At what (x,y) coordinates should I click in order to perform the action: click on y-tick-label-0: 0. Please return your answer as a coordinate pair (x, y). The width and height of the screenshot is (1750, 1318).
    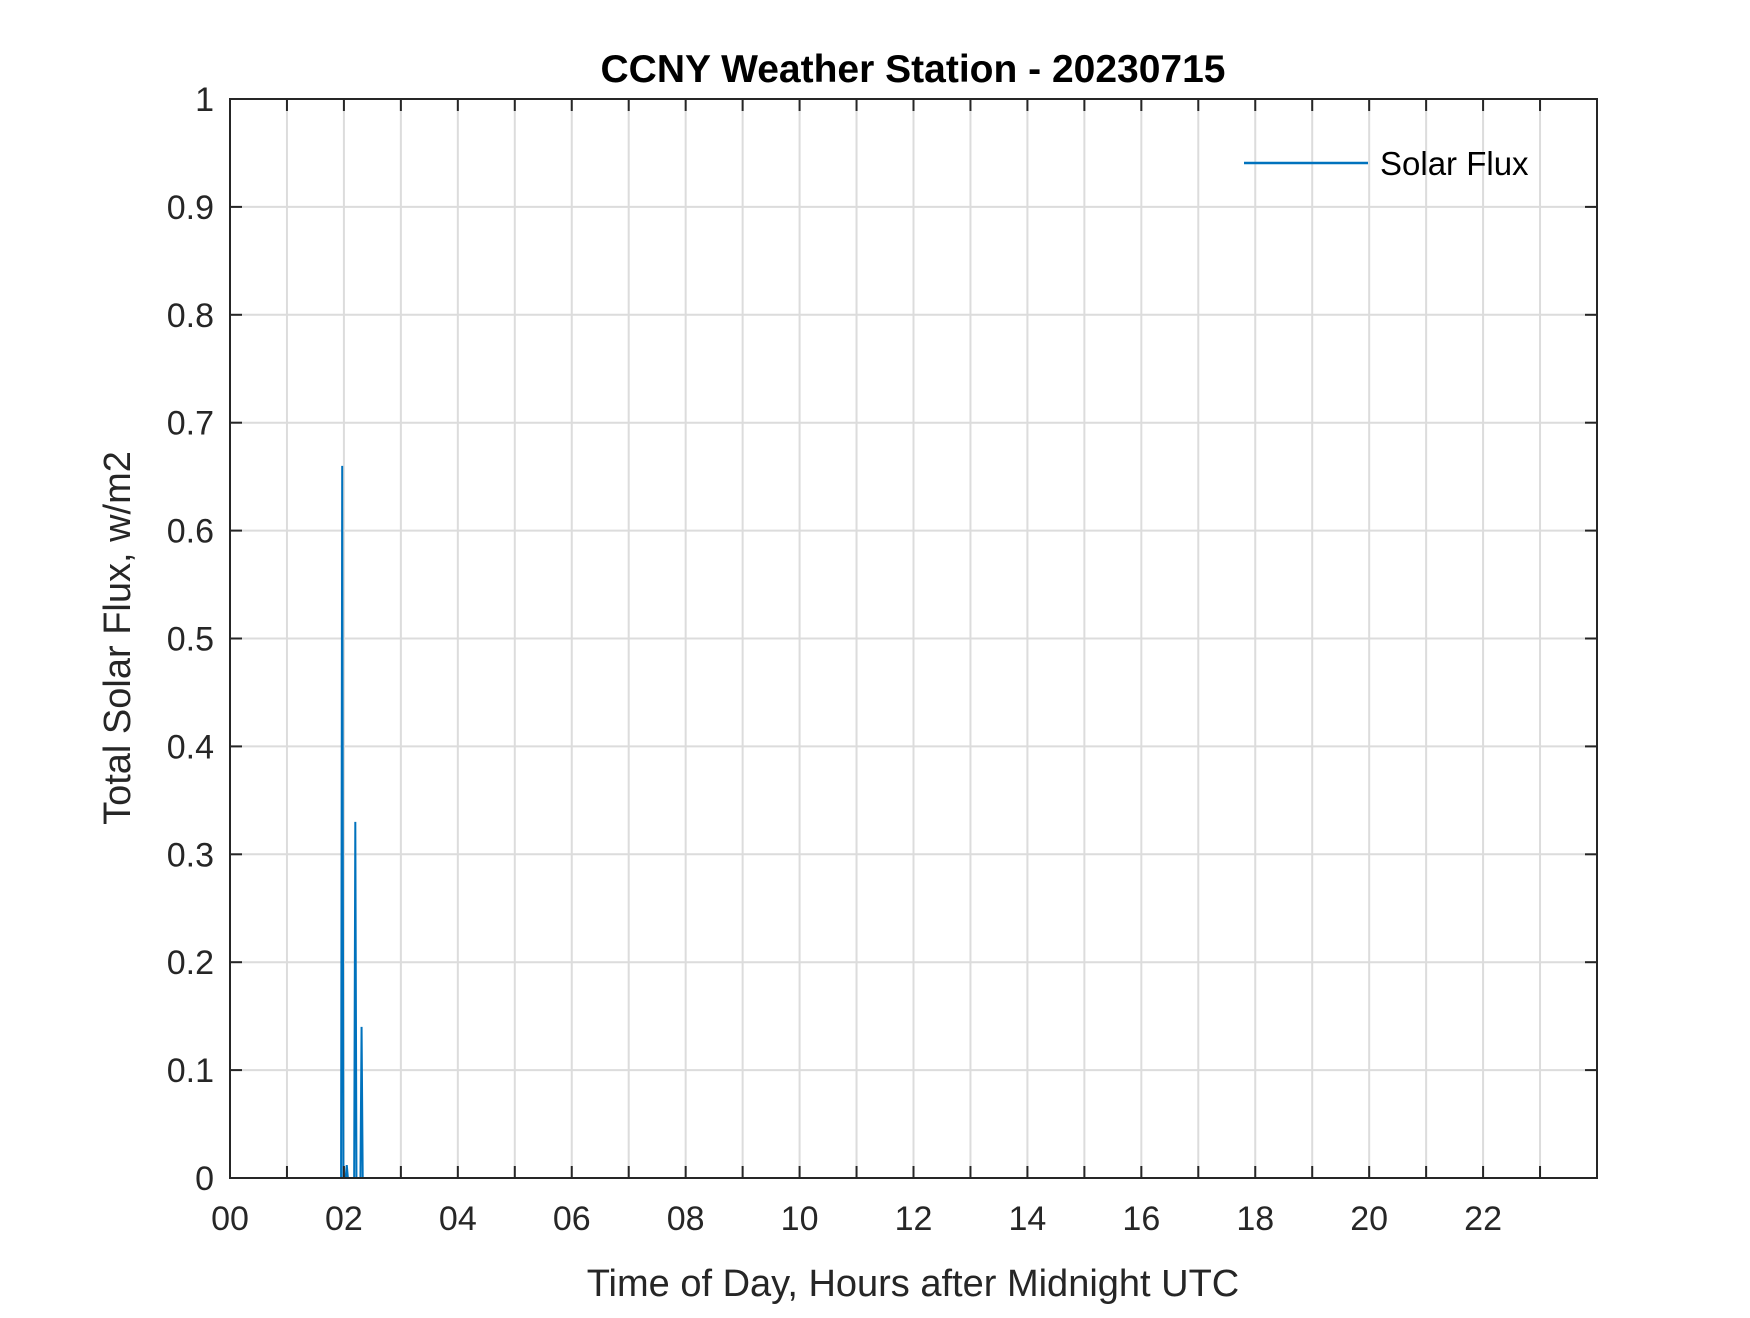
    Looking at the image, I should click on (204, 1179).